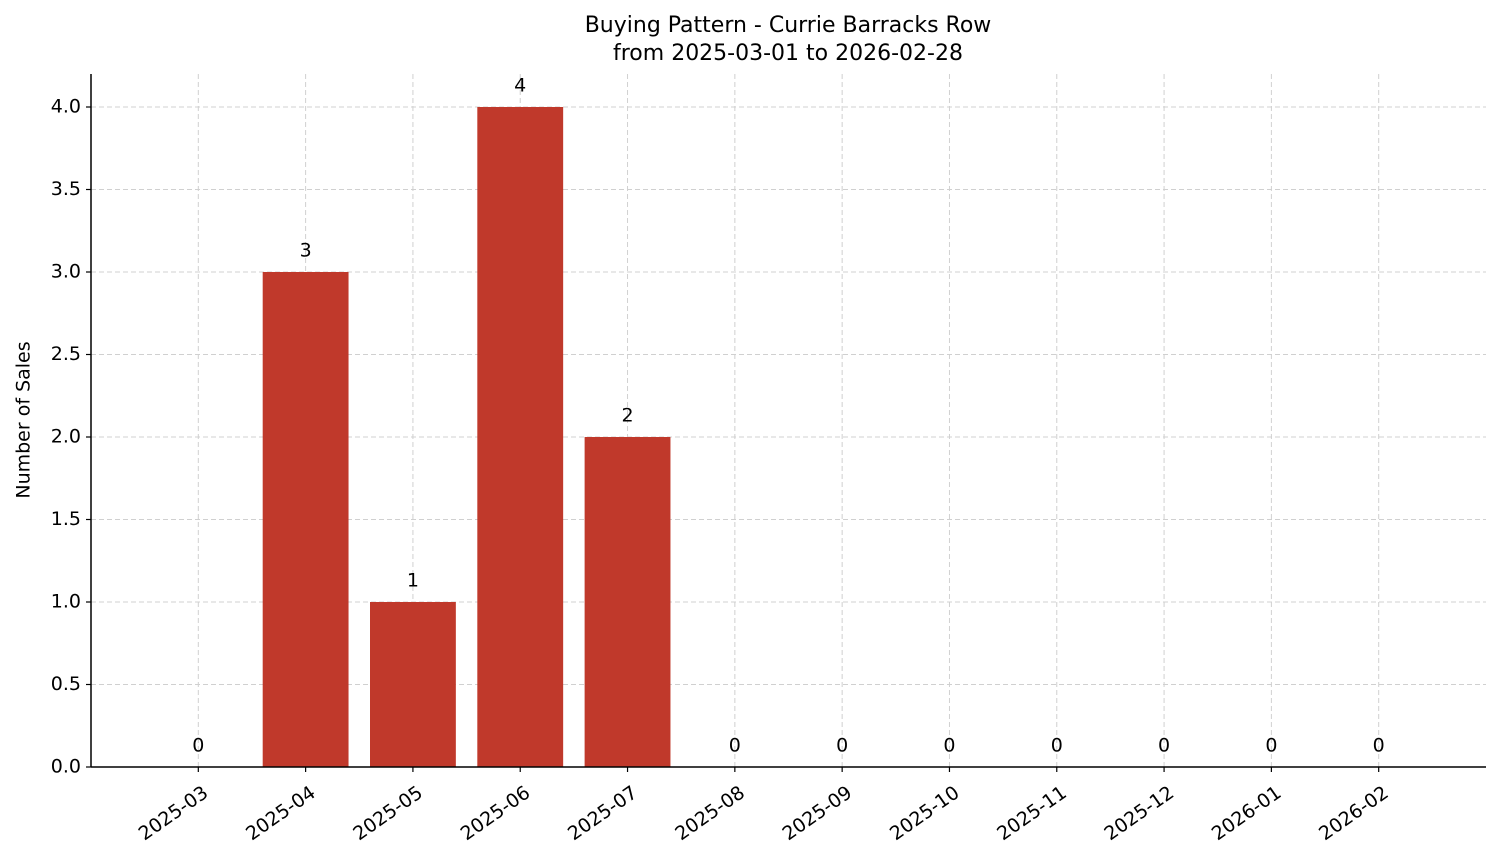 Image resolution: width=1501 pixels, height=863 pixels. What do you see at coordinates (66, 437) in the screenshot?
I see `y-tick-label: 2.0` at bounding box center [66, 437].